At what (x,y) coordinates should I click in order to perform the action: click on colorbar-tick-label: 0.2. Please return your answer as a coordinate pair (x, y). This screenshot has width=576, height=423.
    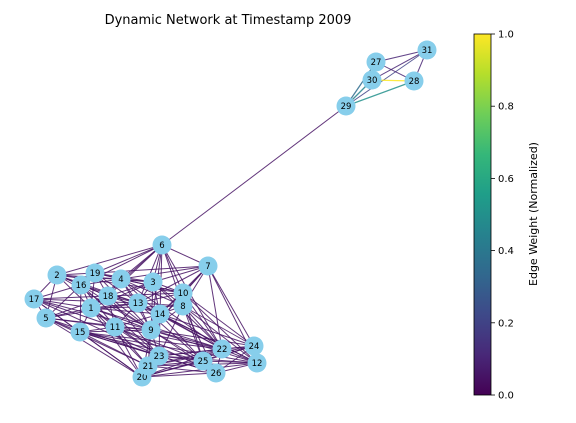
    Looking at the image, I should click on (506, 323).